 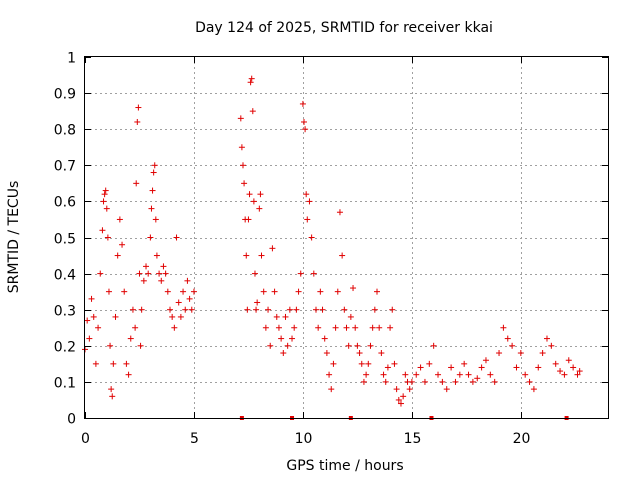 What do you see at coordinates (85, 439) in the screenshot?
I see `x-tick-label: 0` at bounding box center [85, 439].